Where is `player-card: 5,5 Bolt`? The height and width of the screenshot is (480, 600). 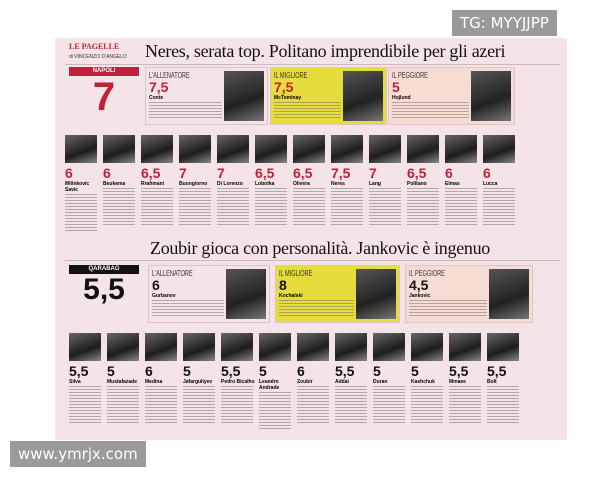
player-card: 5,5 Bolt is located at coordinates (505, 378).